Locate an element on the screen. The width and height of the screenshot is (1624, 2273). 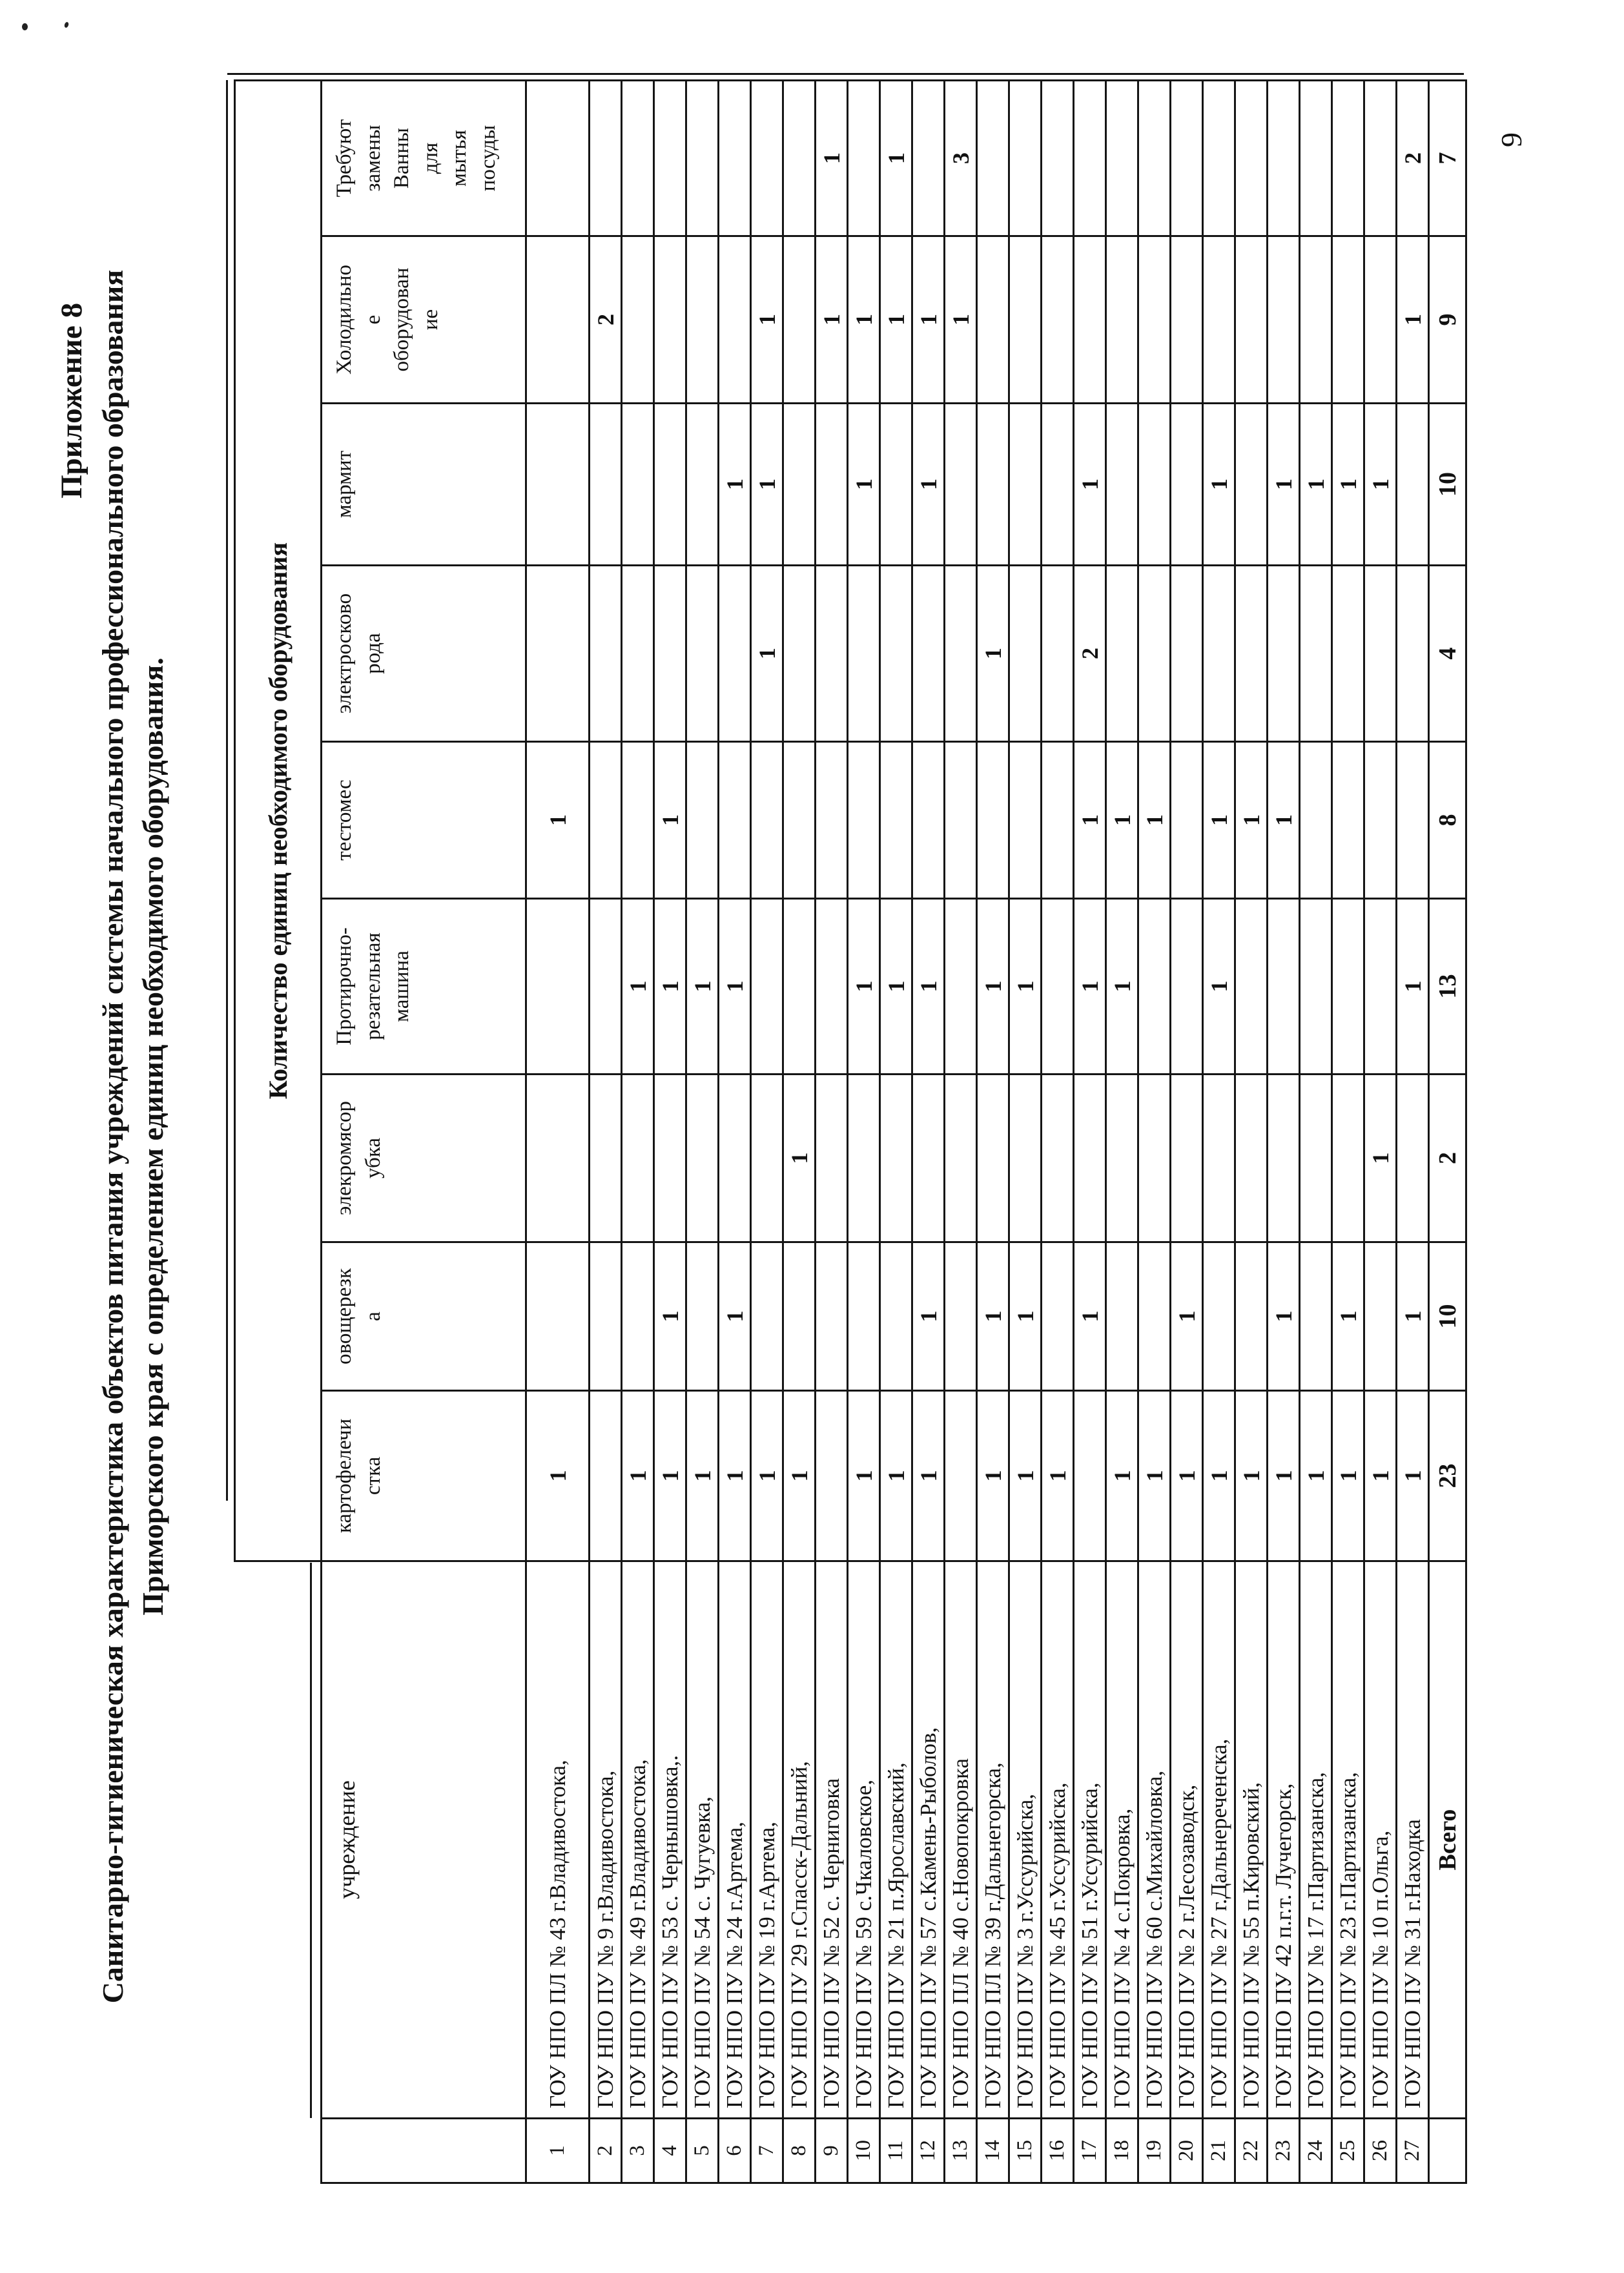
institution-name: ГОУ НПО ПУ № 57 с.Камень-Рыболов, is located at coordinates (928, 1840).